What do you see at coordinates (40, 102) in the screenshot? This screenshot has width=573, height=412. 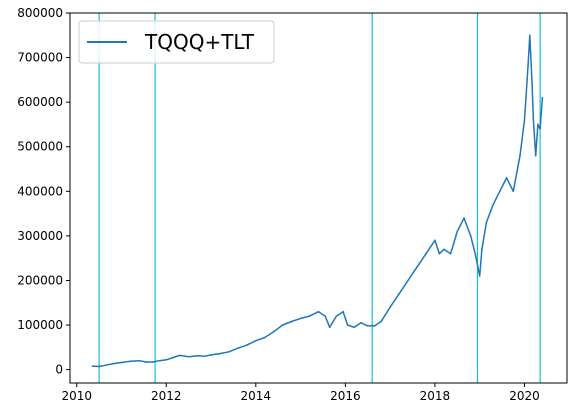 I see `y-tick-label: 600000` at bounding box center [40, 102].